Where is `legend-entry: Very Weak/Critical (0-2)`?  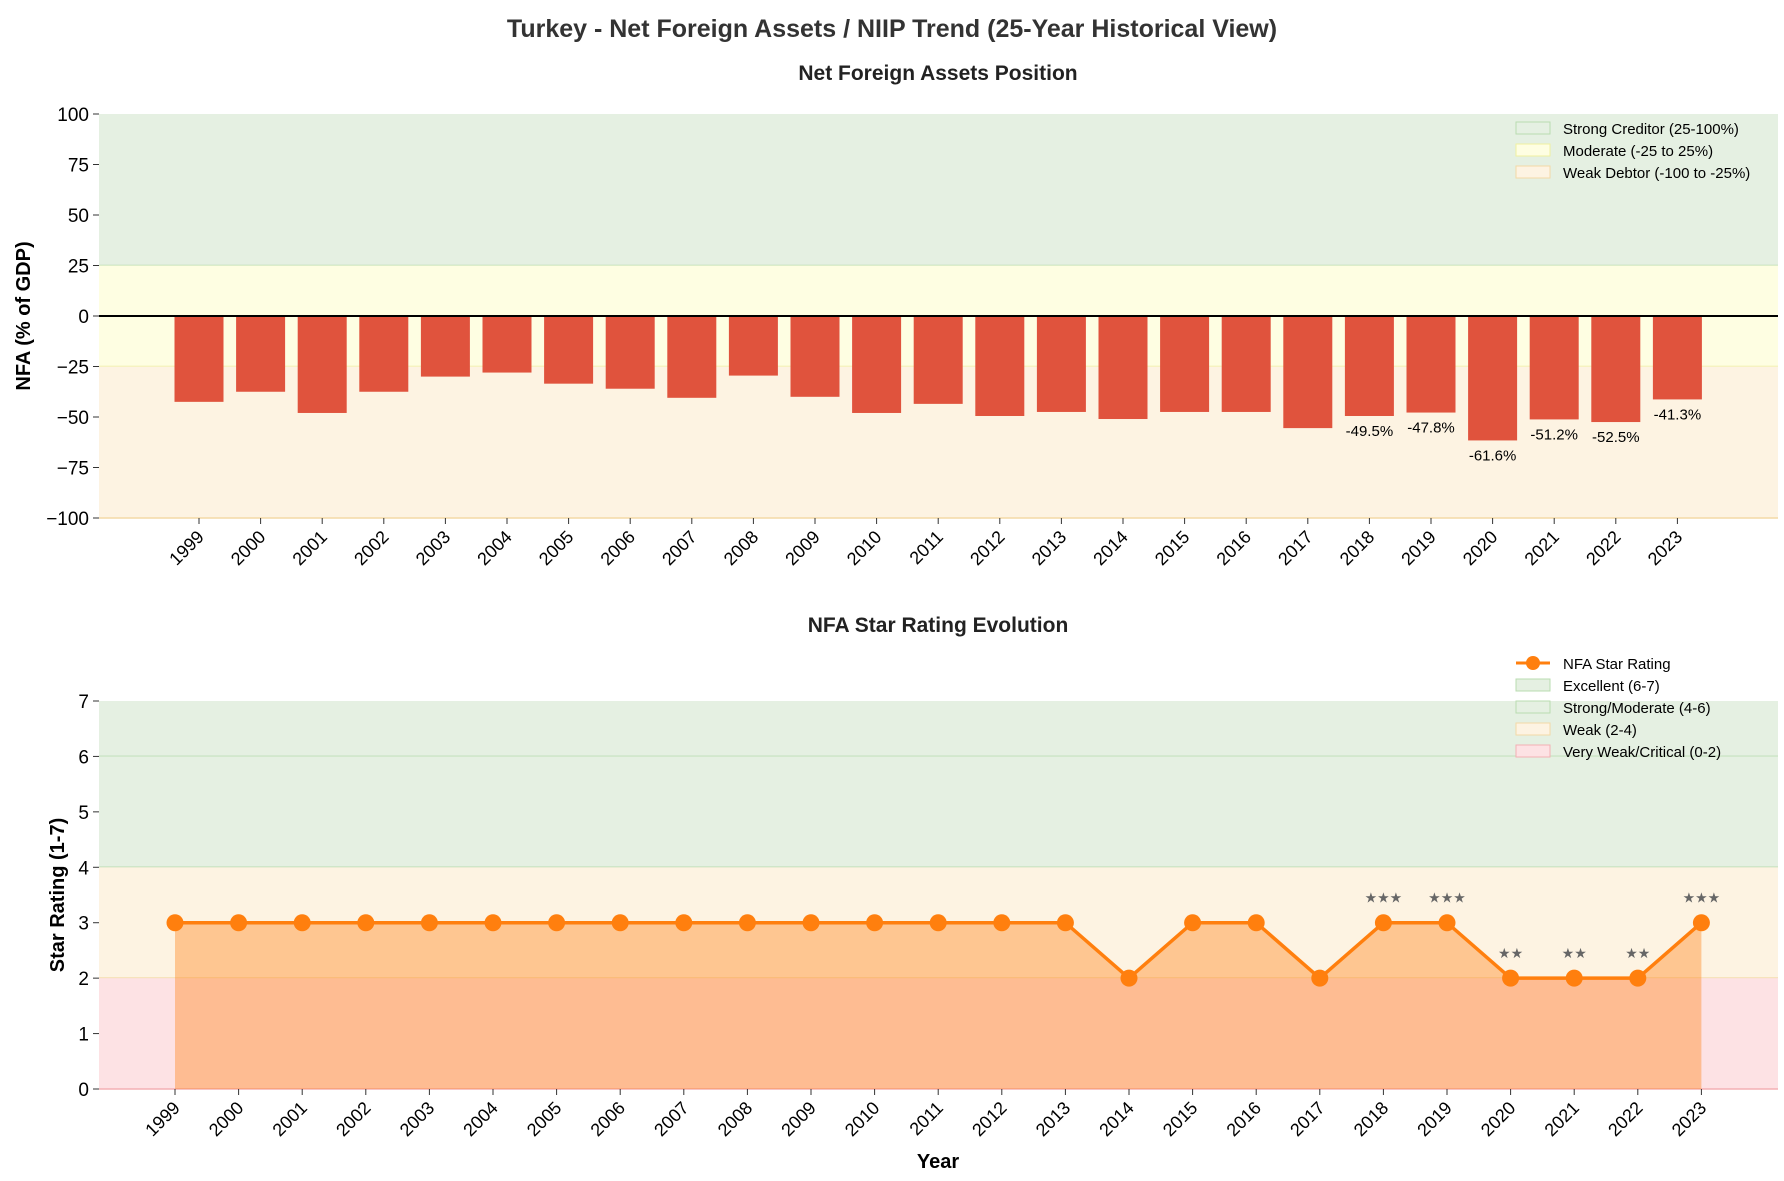 legend-entry: Very Weak/Critical (0-2) is located at coordinates (1642, 752).